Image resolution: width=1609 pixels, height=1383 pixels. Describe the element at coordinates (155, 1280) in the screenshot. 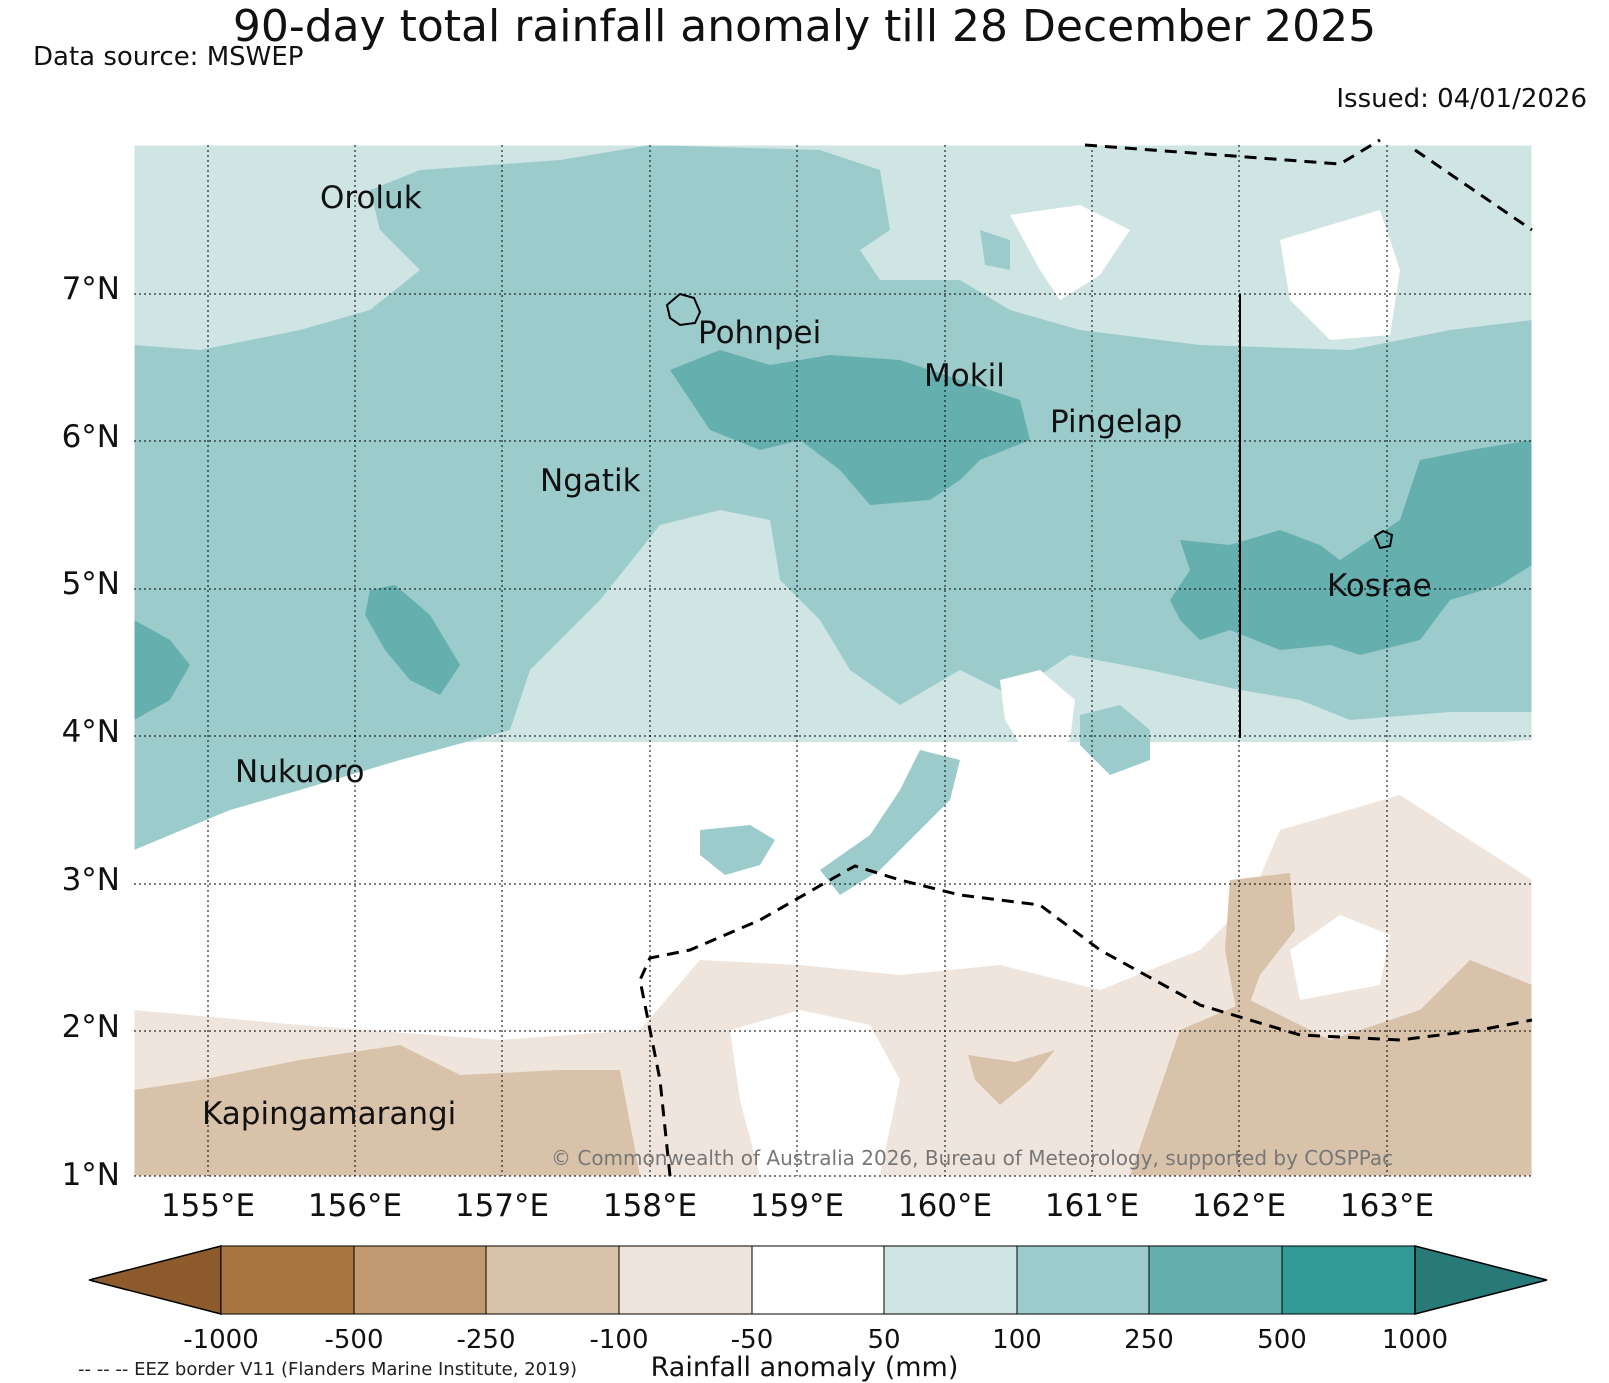

I see `colorbar-extend-low` at that location.